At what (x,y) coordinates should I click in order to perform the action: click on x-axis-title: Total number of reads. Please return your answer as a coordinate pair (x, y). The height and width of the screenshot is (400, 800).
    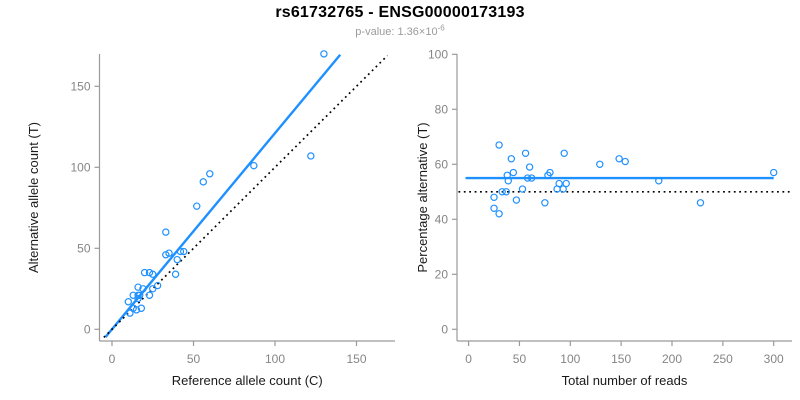
    Looking at the image, I should click on (625, 380).